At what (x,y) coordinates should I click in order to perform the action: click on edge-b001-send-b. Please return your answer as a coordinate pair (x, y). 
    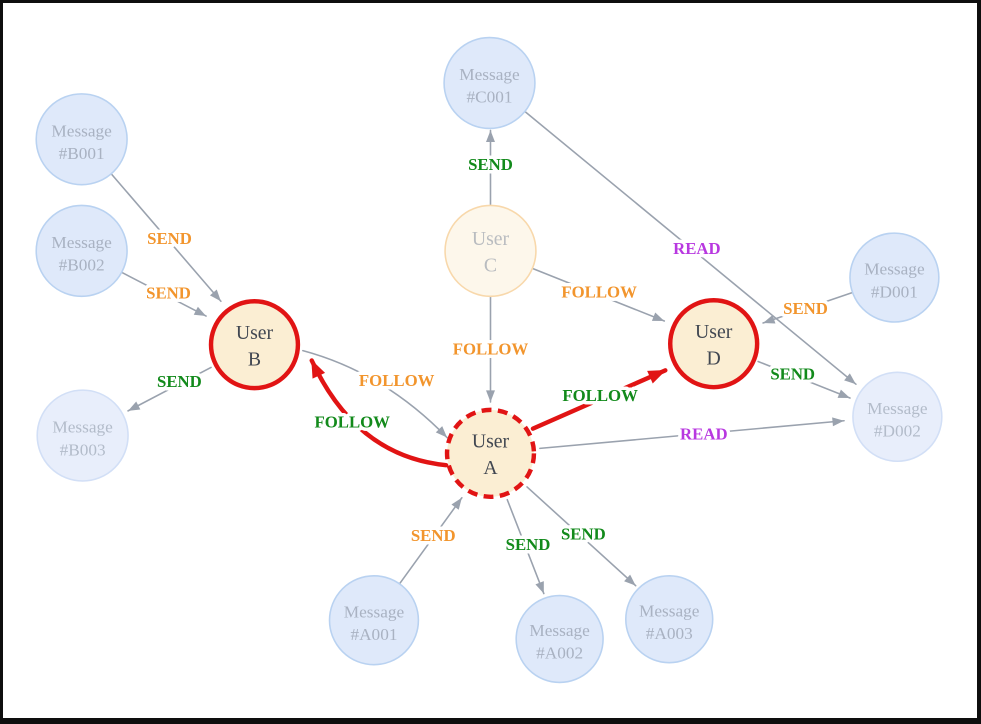
    Looking at the image, I should click on (166, 238).